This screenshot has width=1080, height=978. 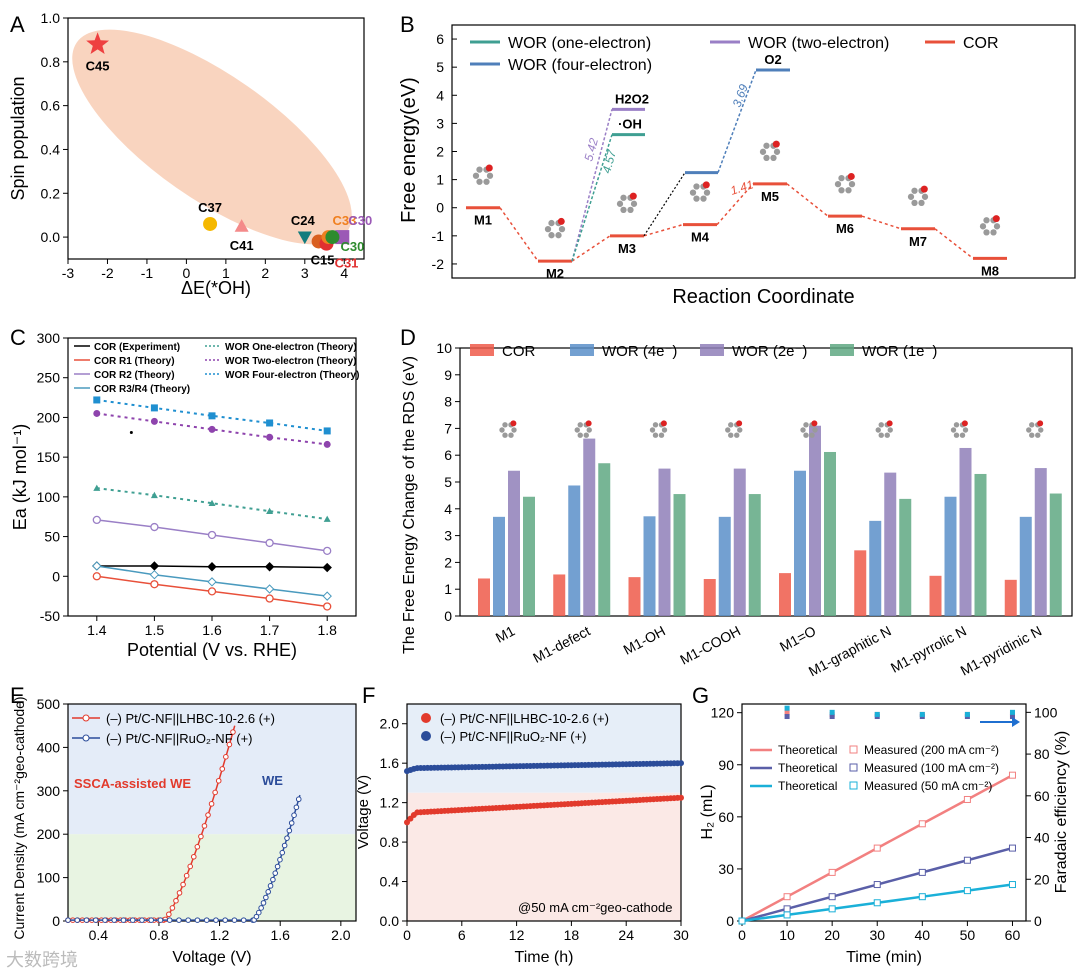 What do you see at coordinates (444, 348) in the screenshot?
I see `y-tick-label: 10` at bounding box center [444, 348].